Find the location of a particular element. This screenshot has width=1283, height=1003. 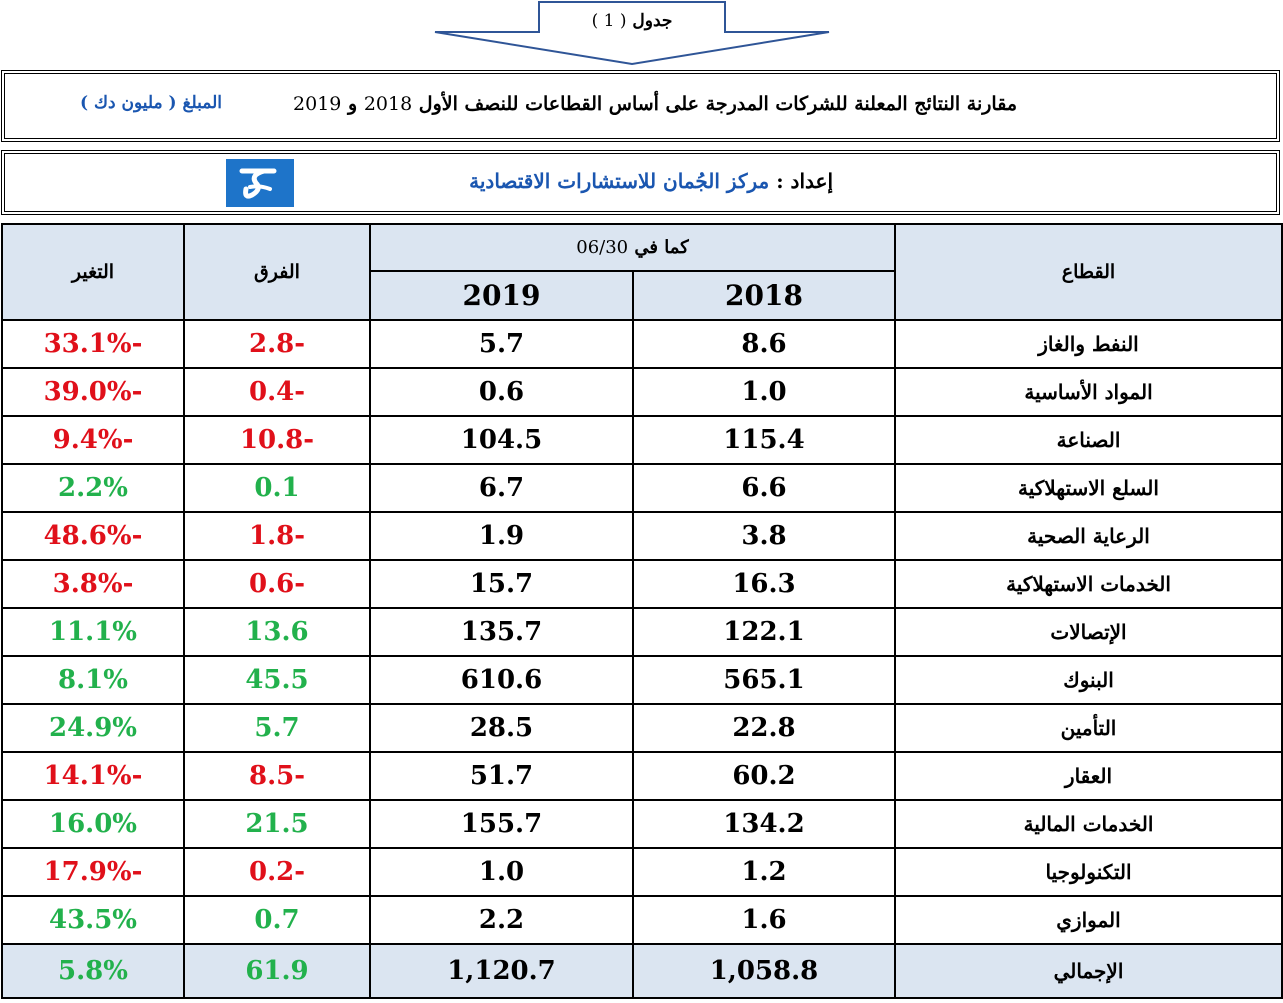

header-as-of-label: كما في is located at coordinates (661, 247).